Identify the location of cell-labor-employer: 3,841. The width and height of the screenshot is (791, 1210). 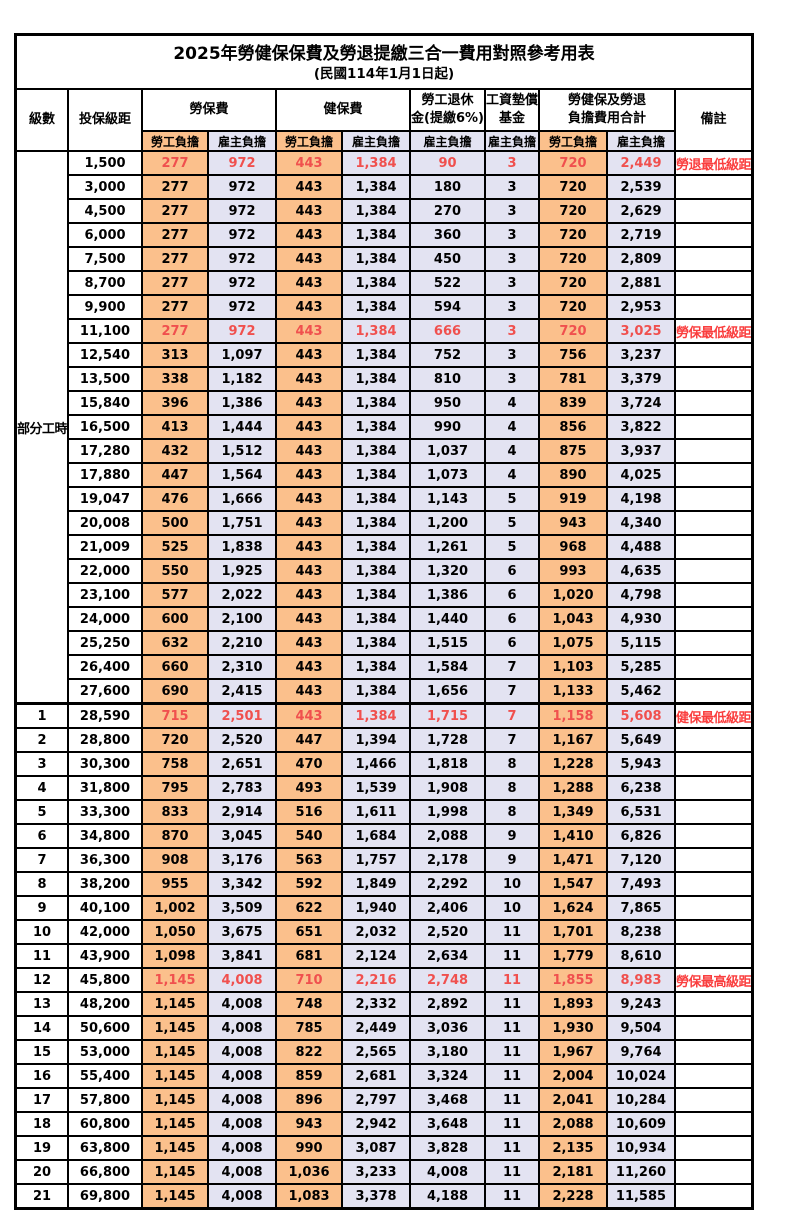
(242, 956).